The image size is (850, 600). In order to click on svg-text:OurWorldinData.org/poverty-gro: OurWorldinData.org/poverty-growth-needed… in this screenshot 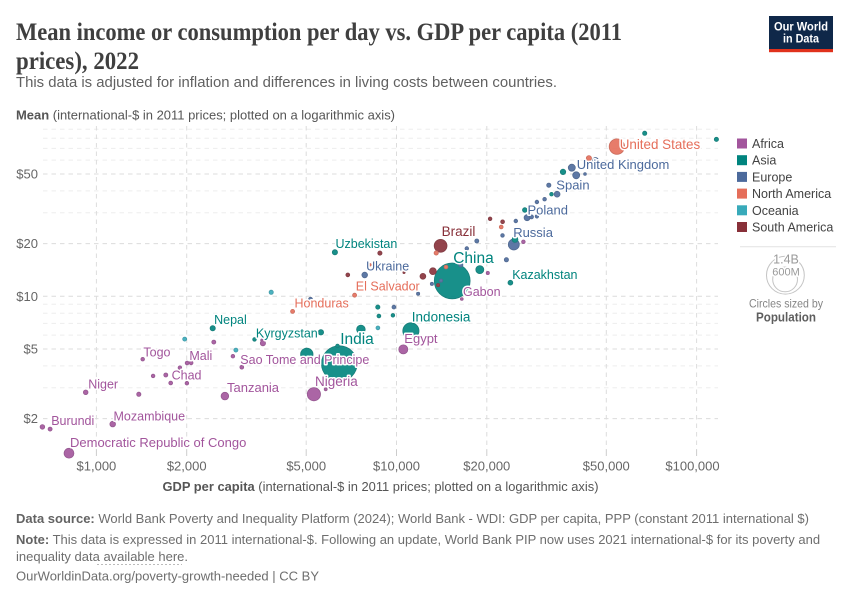, I will do `click(167, 576)`.